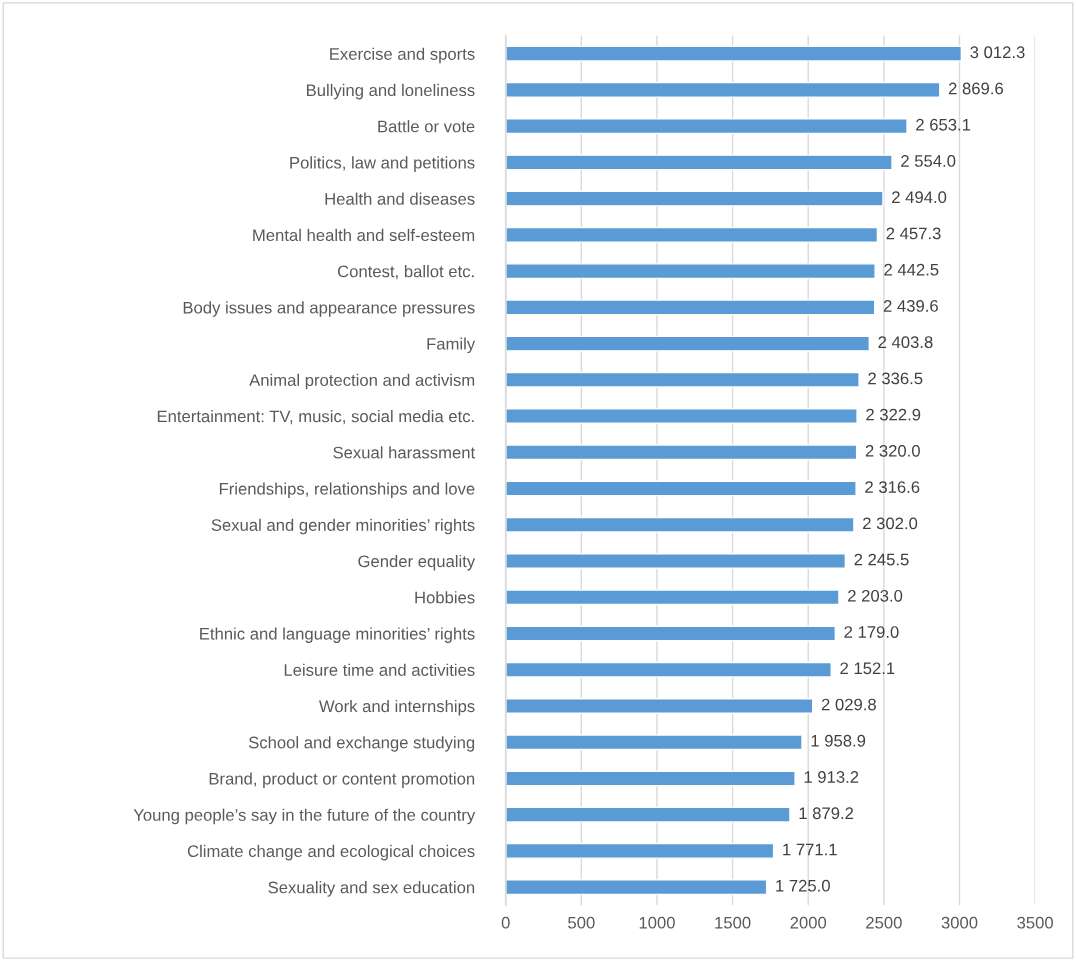  I want to click on data-label: 2 029.8, so click(848, 704).